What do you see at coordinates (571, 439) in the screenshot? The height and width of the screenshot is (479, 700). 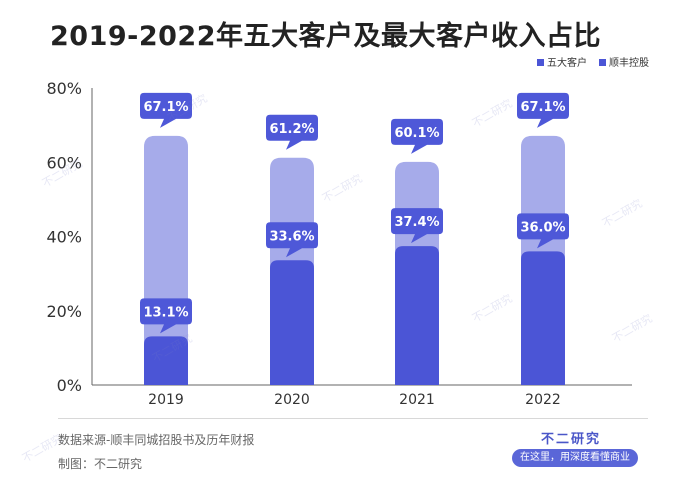 I see `brand-name: 不二研究` at bounding box center [571, 439].